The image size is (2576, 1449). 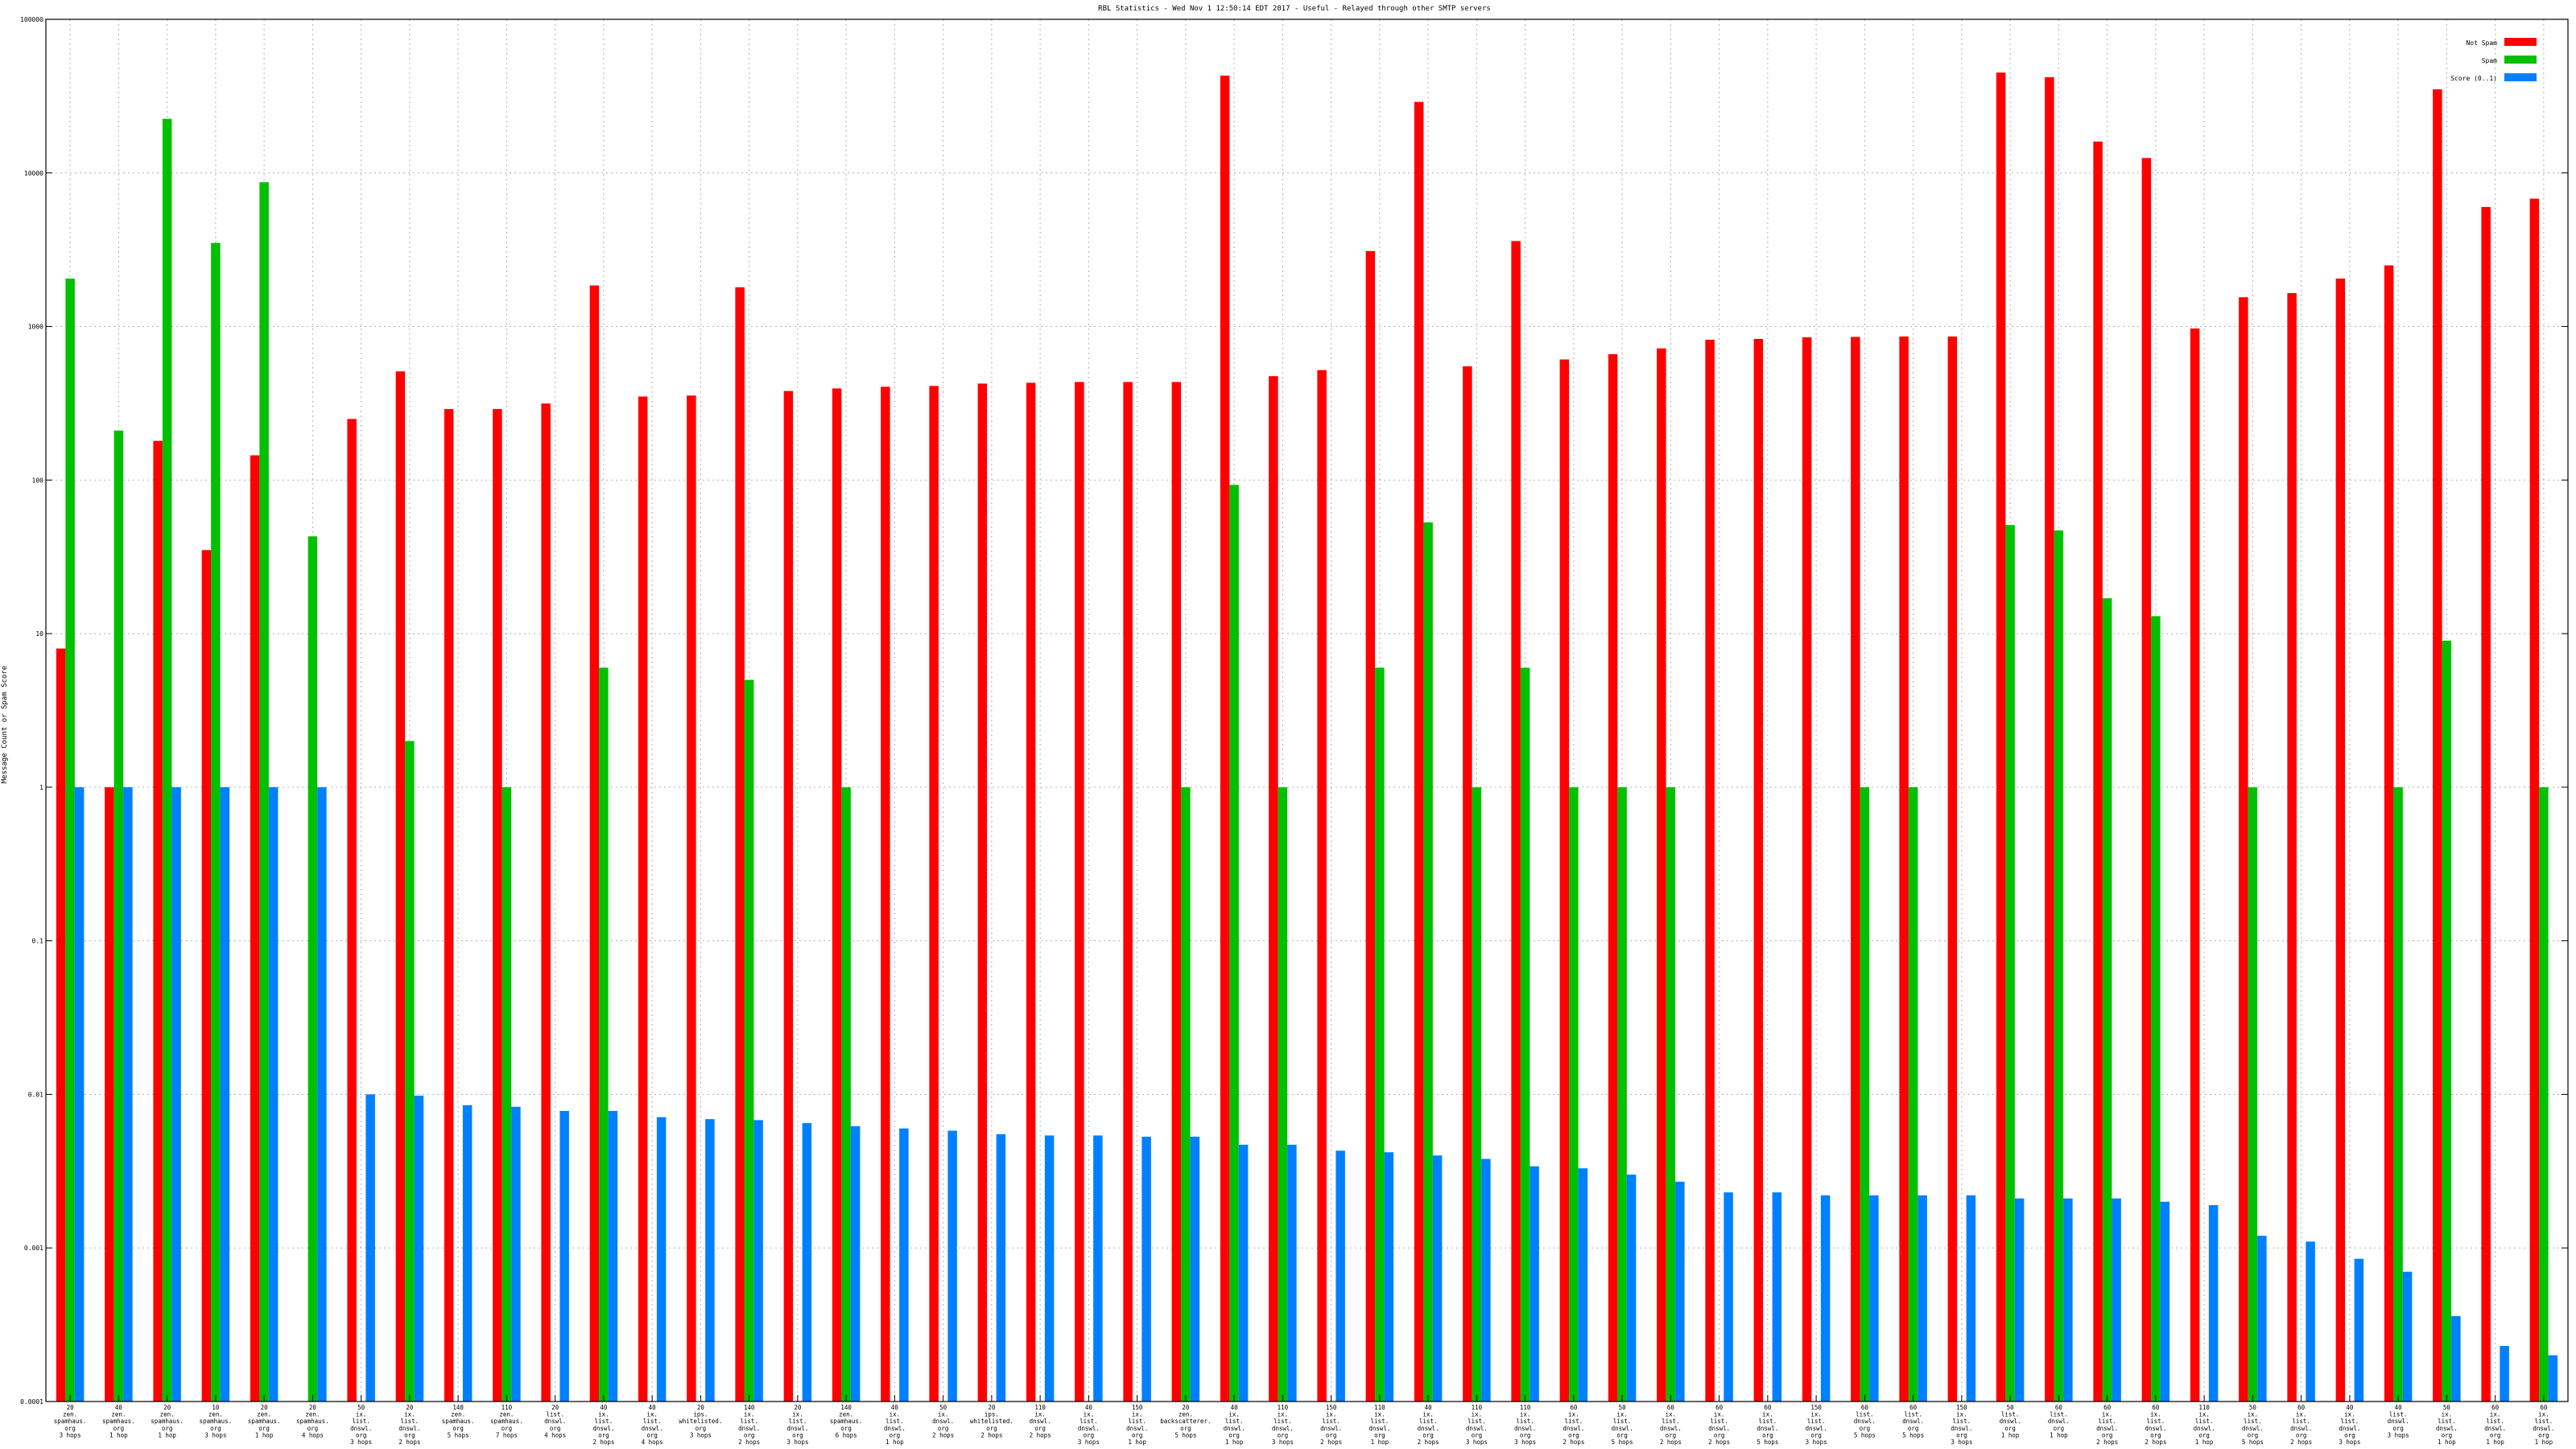 I want to click on x-tick-label: 140 zen. spamhaus. org 6 hops, so click(x=846, y=1421).